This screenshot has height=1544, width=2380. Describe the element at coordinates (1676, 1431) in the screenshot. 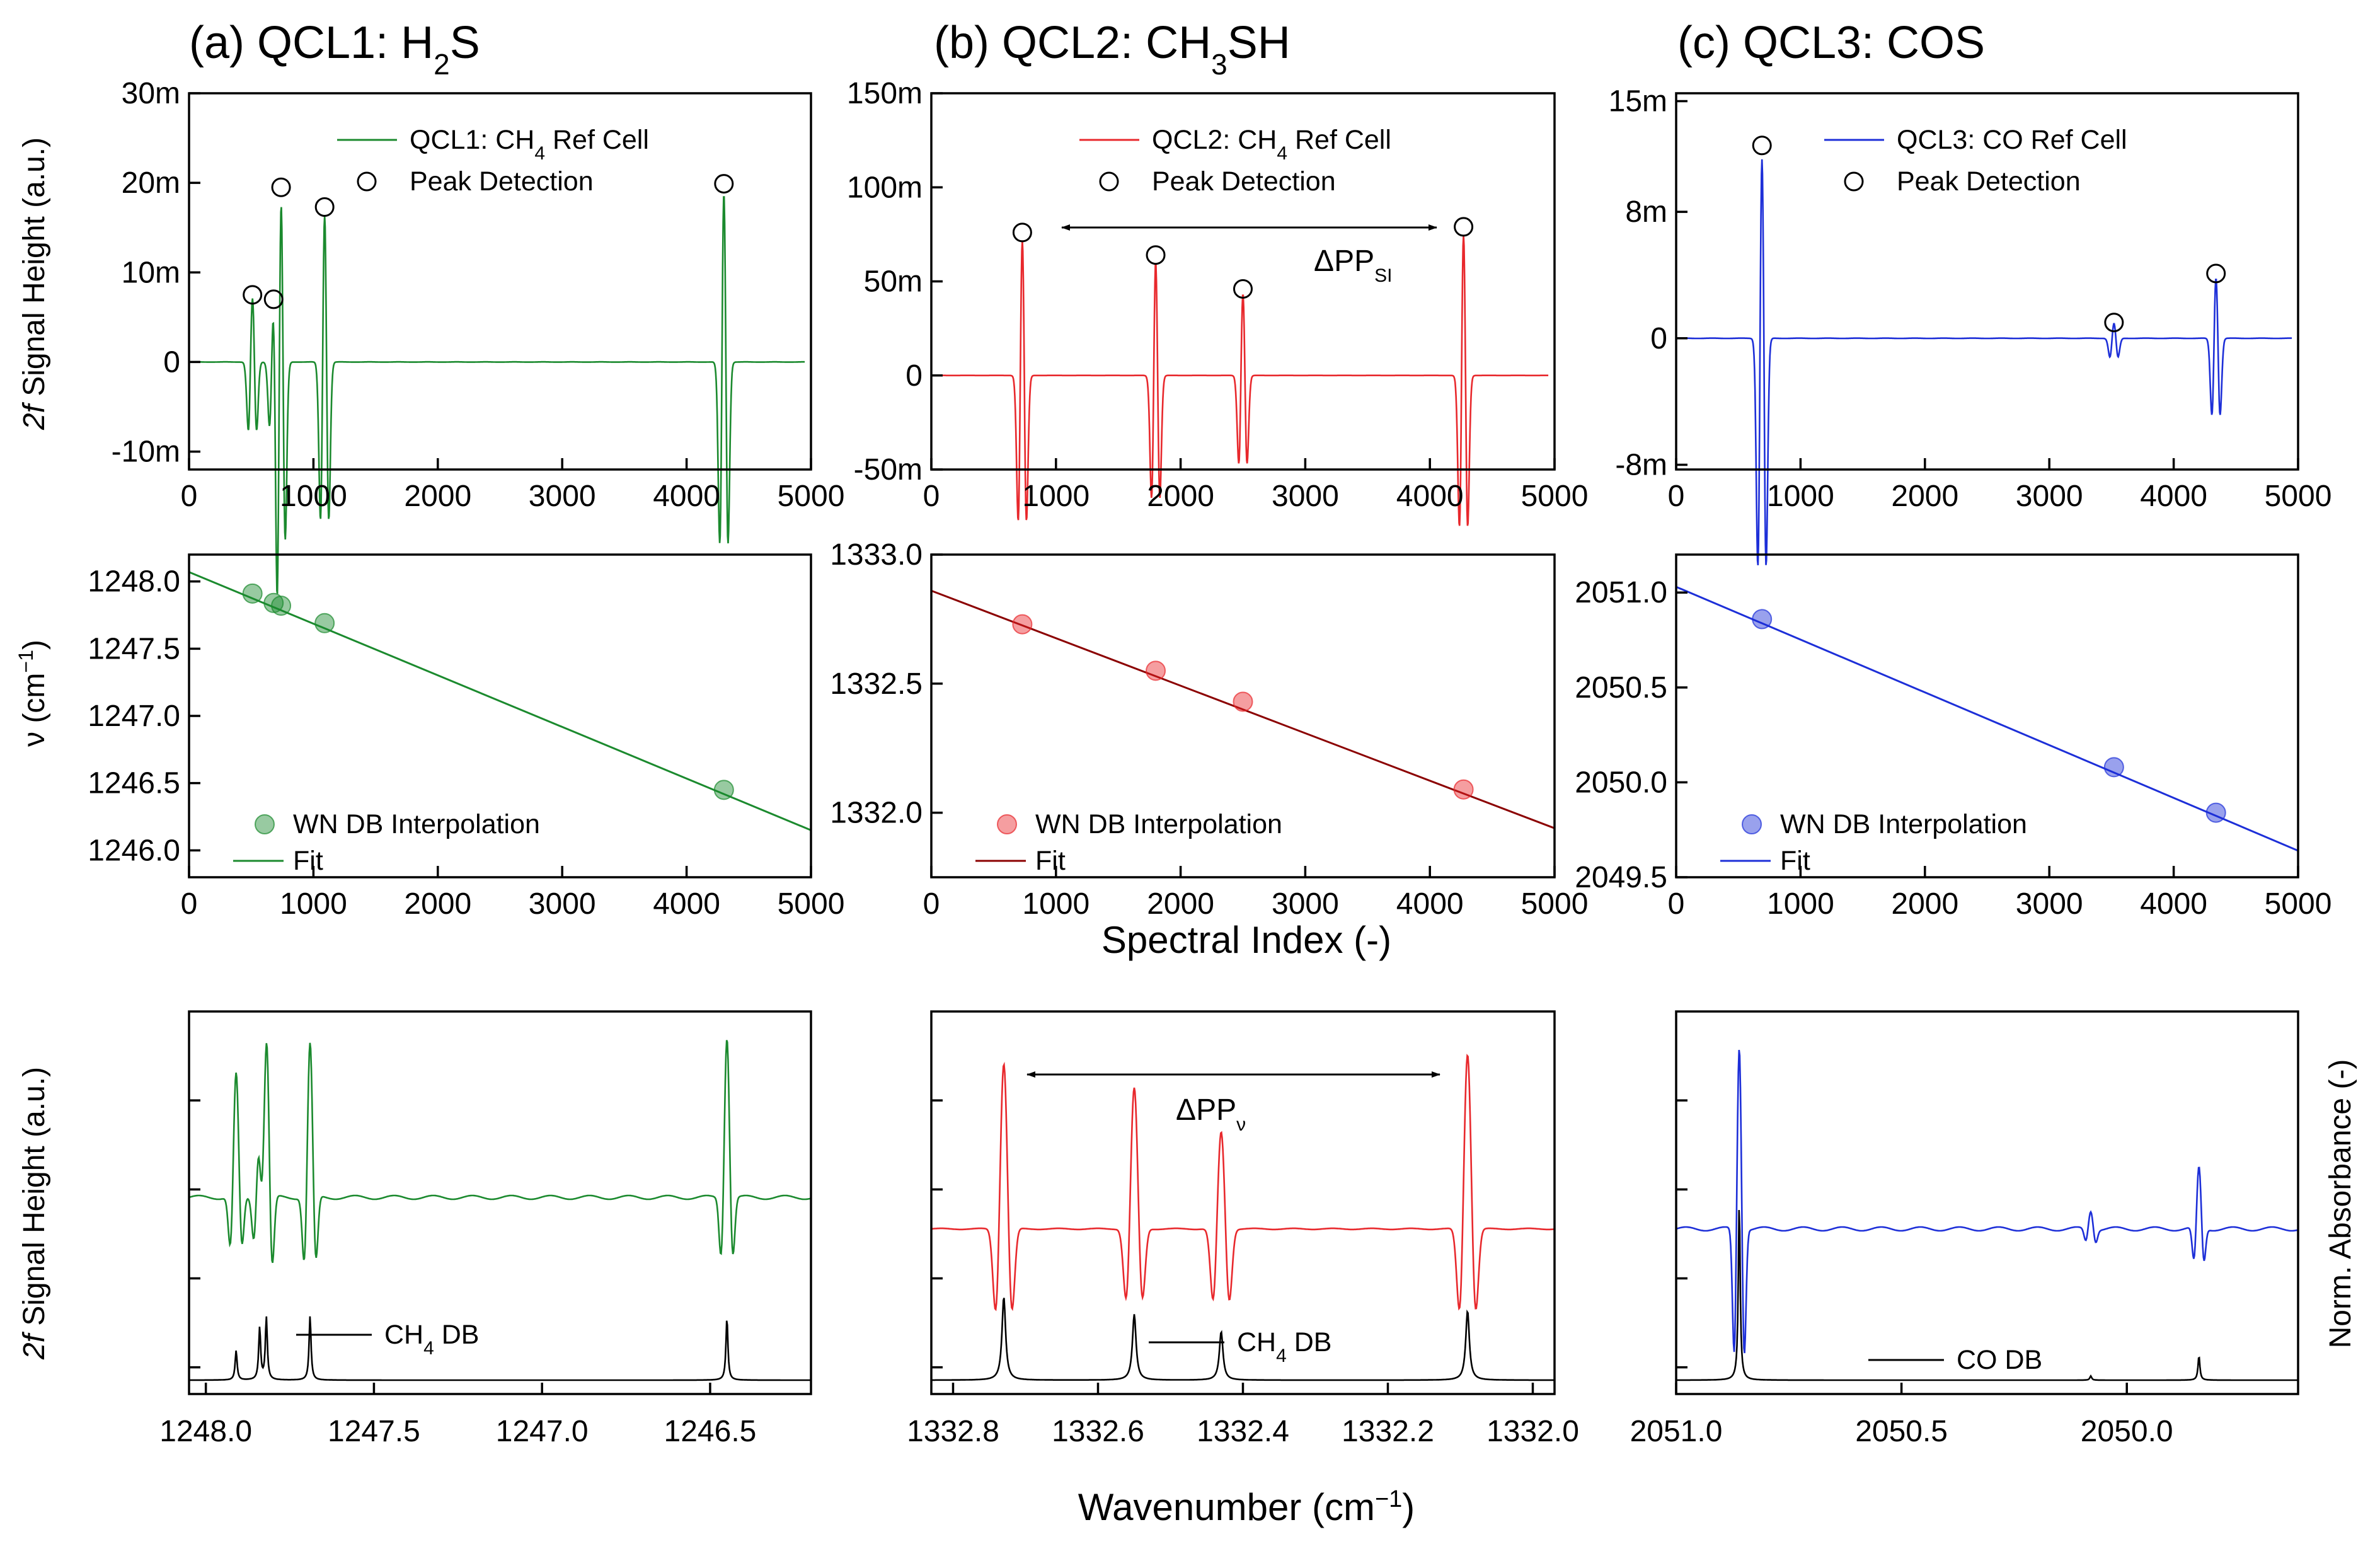

I see `x-tick-label: 2051.0` at that location.